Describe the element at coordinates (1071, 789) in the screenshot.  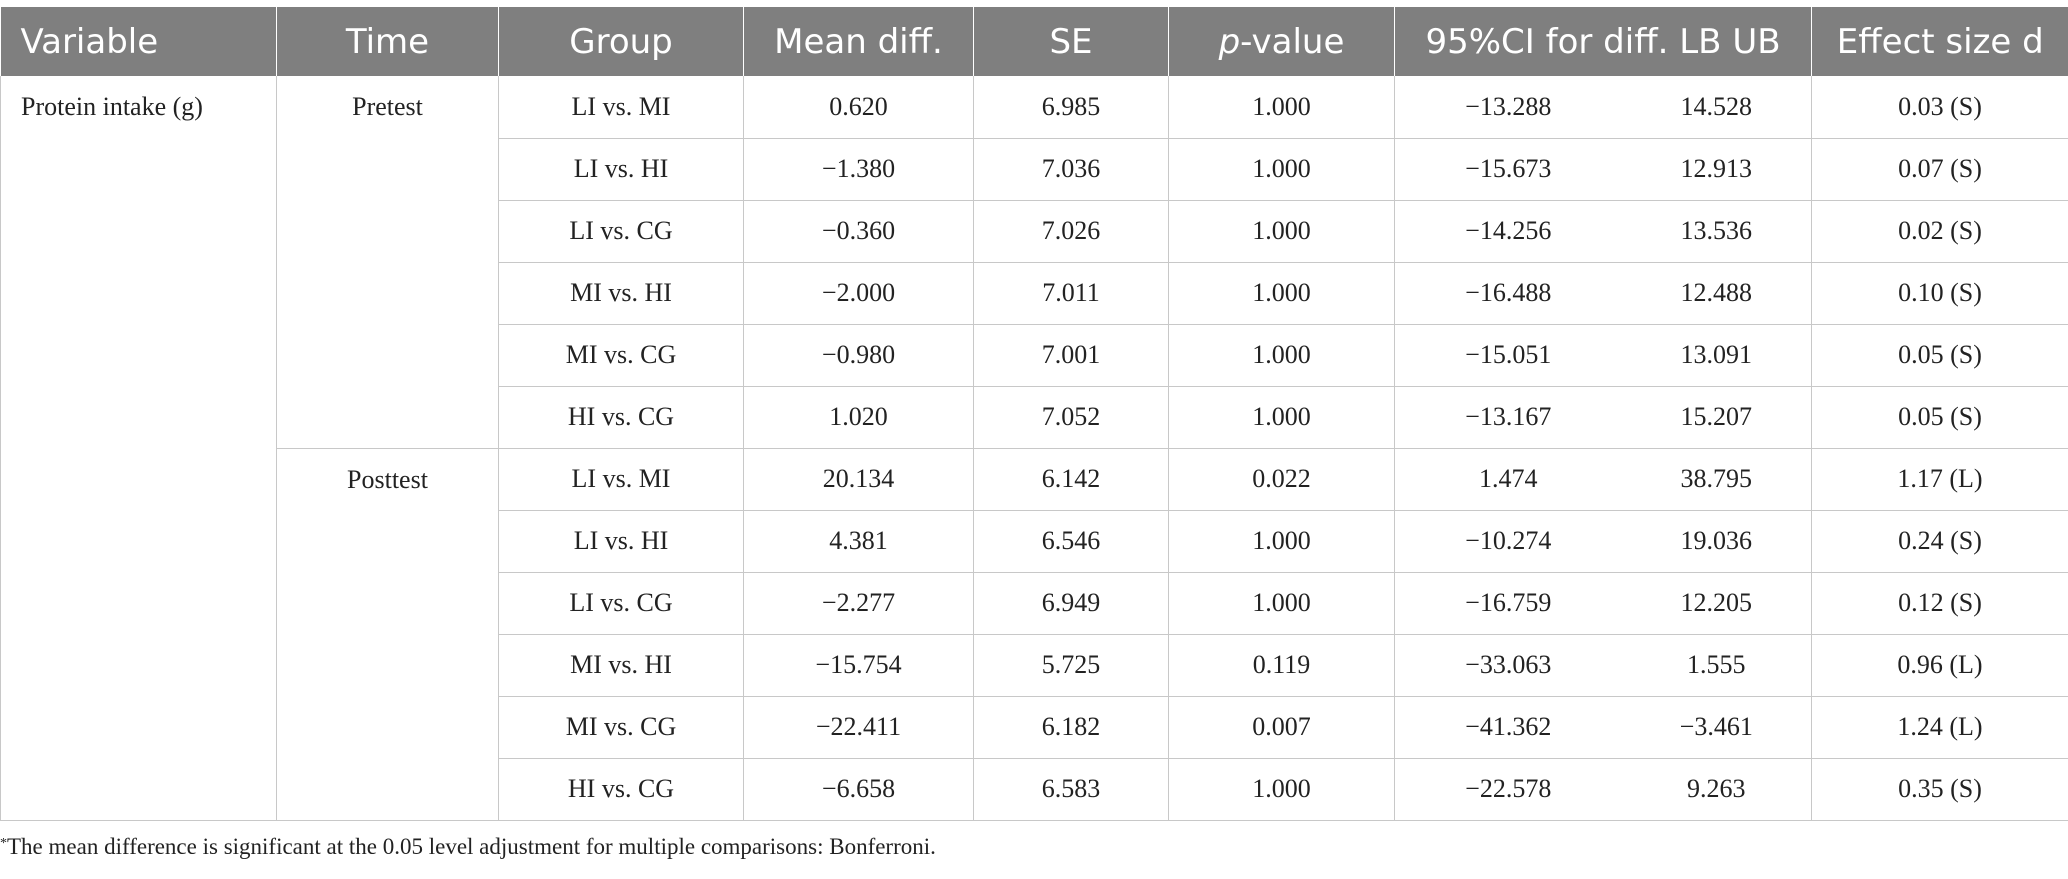
I see `se-cell: 6.583` at that location.